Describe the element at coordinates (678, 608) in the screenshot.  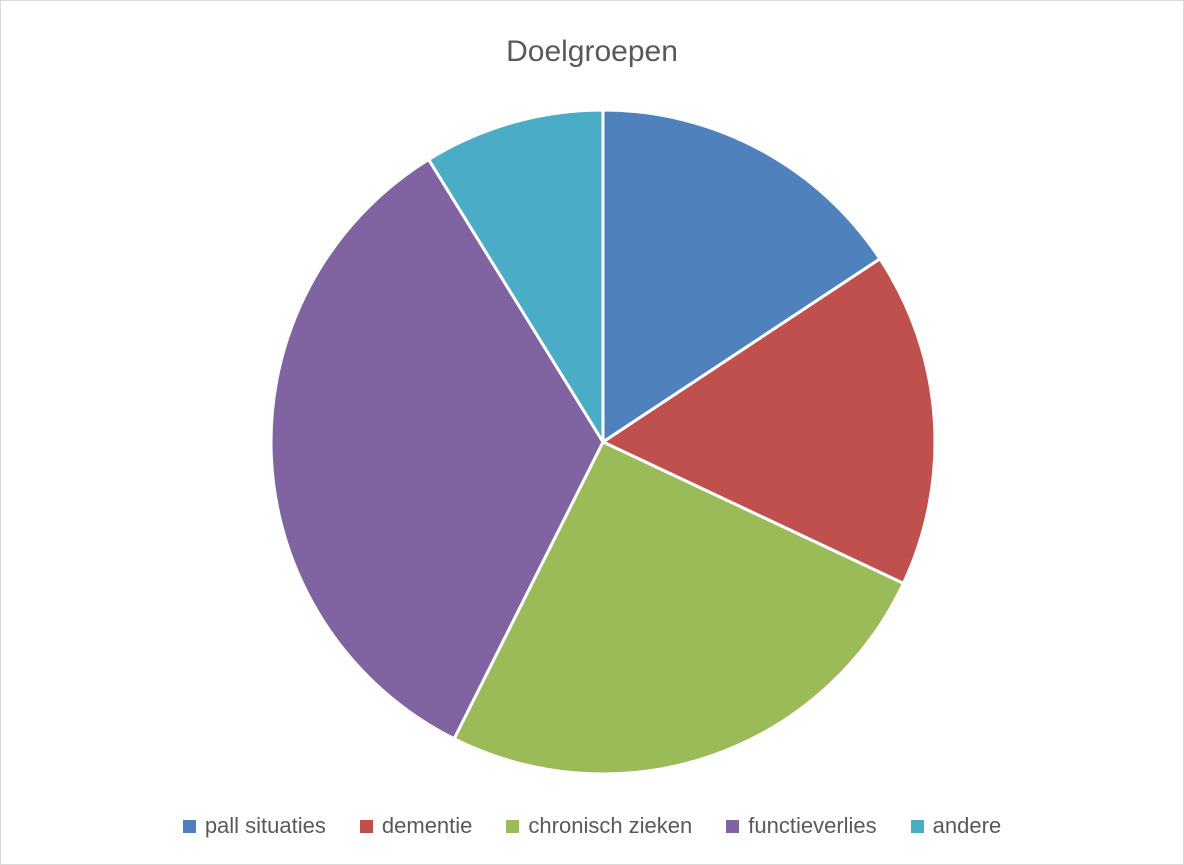
I see `pie-slice-chronisch-zieken` at that location.